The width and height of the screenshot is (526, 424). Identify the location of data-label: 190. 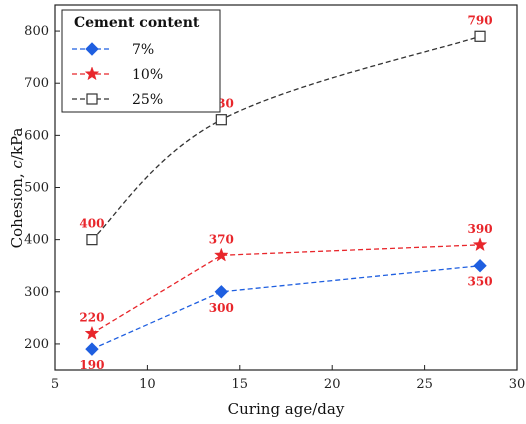
(91, 365).